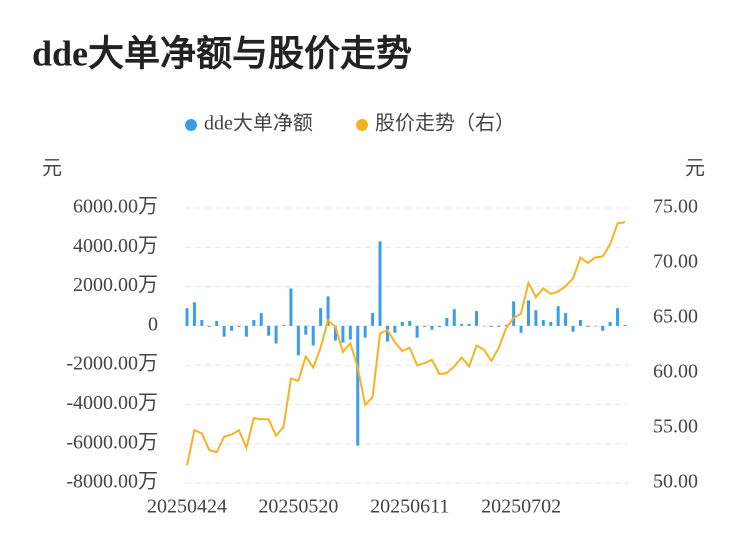 Image resolution: width=750 pixels, height=558 pixels. What do you see at coordinates (52, 169) in the screenshot?
I see `y-axis-unit: 元` at bounding box center [52, 169].